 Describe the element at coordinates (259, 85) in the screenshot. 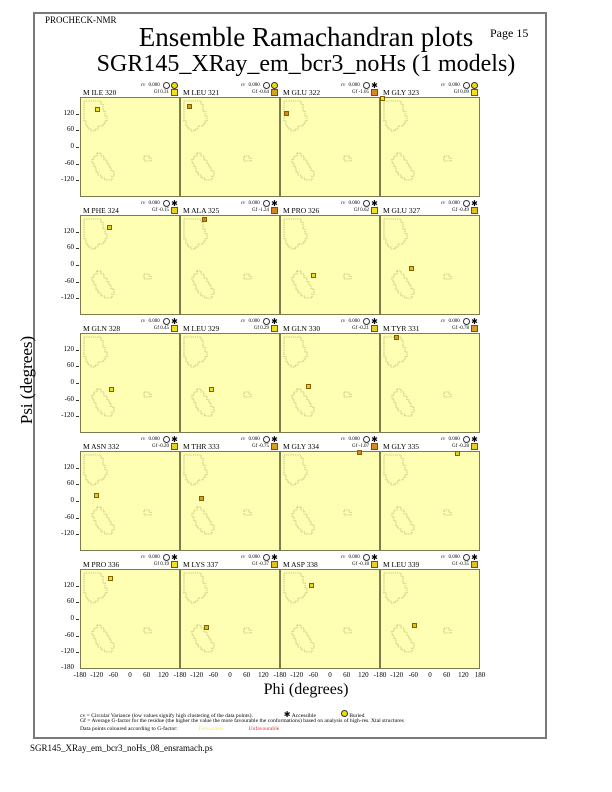

I see `circular-variance: cv 0.000` at that location.